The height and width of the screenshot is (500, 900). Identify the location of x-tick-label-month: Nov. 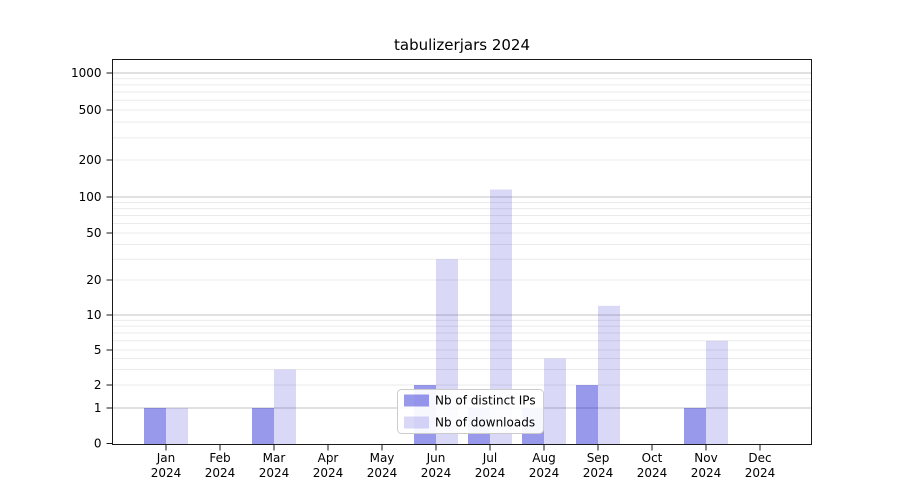
(705, 458).